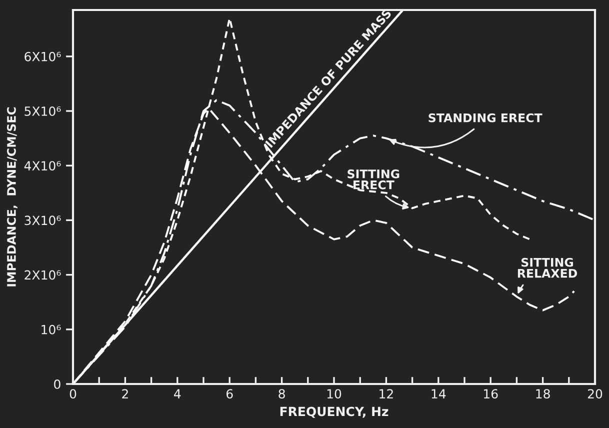 This screenshot has height=428, width=609. Describe the element at coordinates (42, 57) in the screenshot. I see `y-tick-label: 6X10⁶` at that location.